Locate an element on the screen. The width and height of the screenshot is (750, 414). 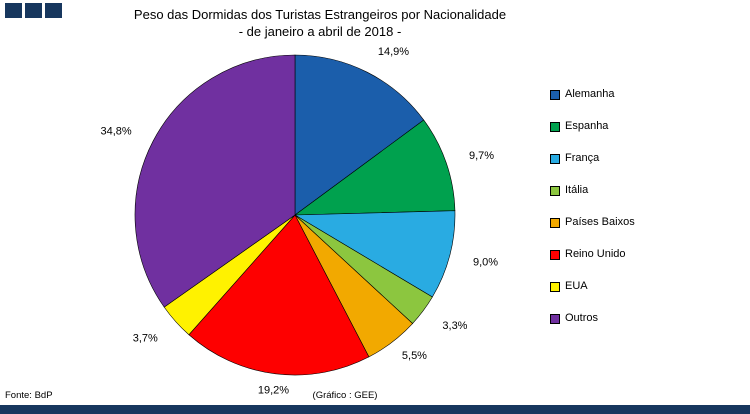
pie-slice-outros is located at coordinates (215, 181).